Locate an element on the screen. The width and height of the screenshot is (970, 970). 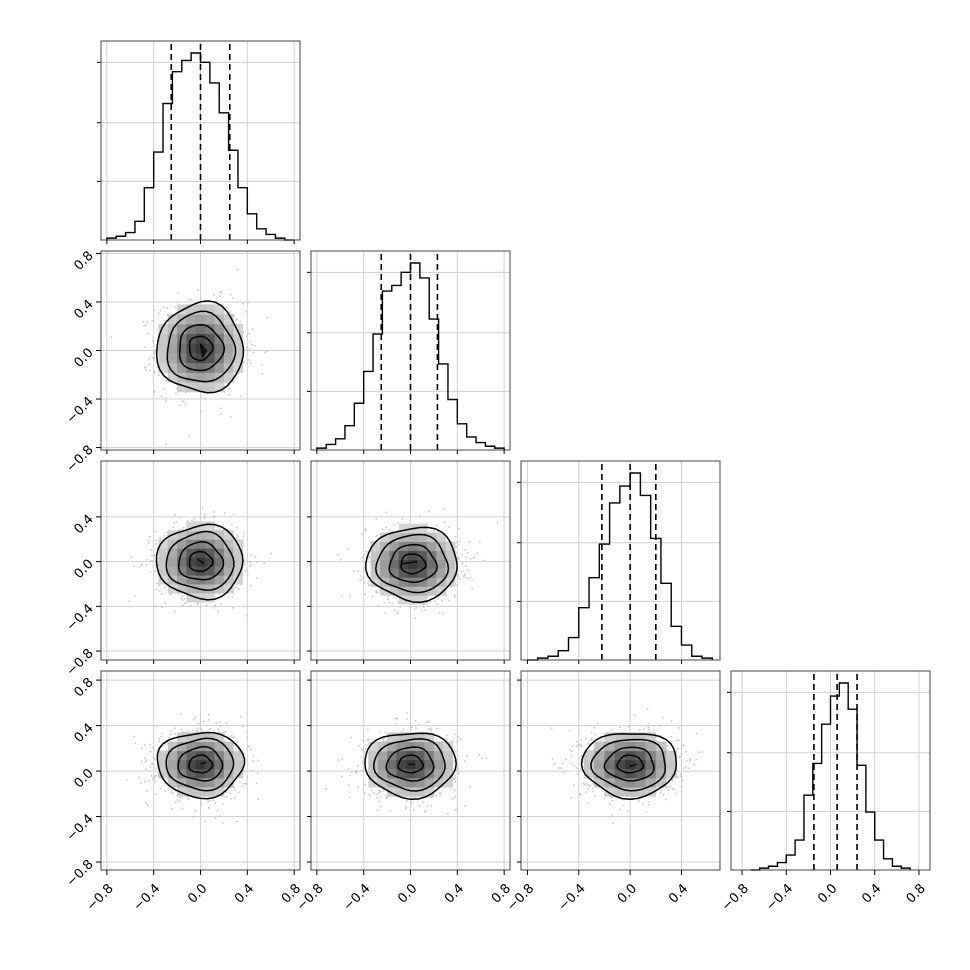
histogram-step is located at coordinates (620, 566).